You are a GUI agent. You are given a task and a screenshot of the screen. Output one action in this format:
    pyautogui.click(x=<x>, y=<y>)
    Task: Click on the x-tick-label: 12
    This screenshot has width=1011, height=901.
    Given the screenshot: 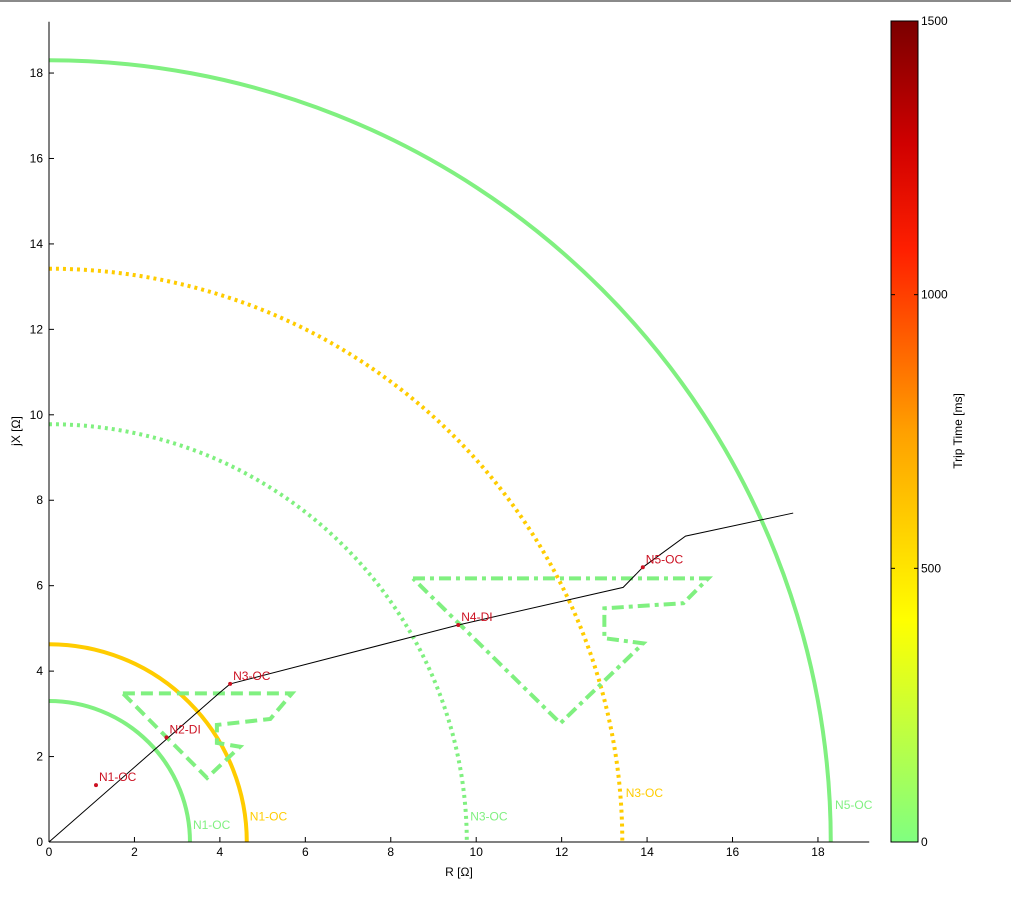 What is the action you would take?
    pyautogui.click(x=562, y=852)
    